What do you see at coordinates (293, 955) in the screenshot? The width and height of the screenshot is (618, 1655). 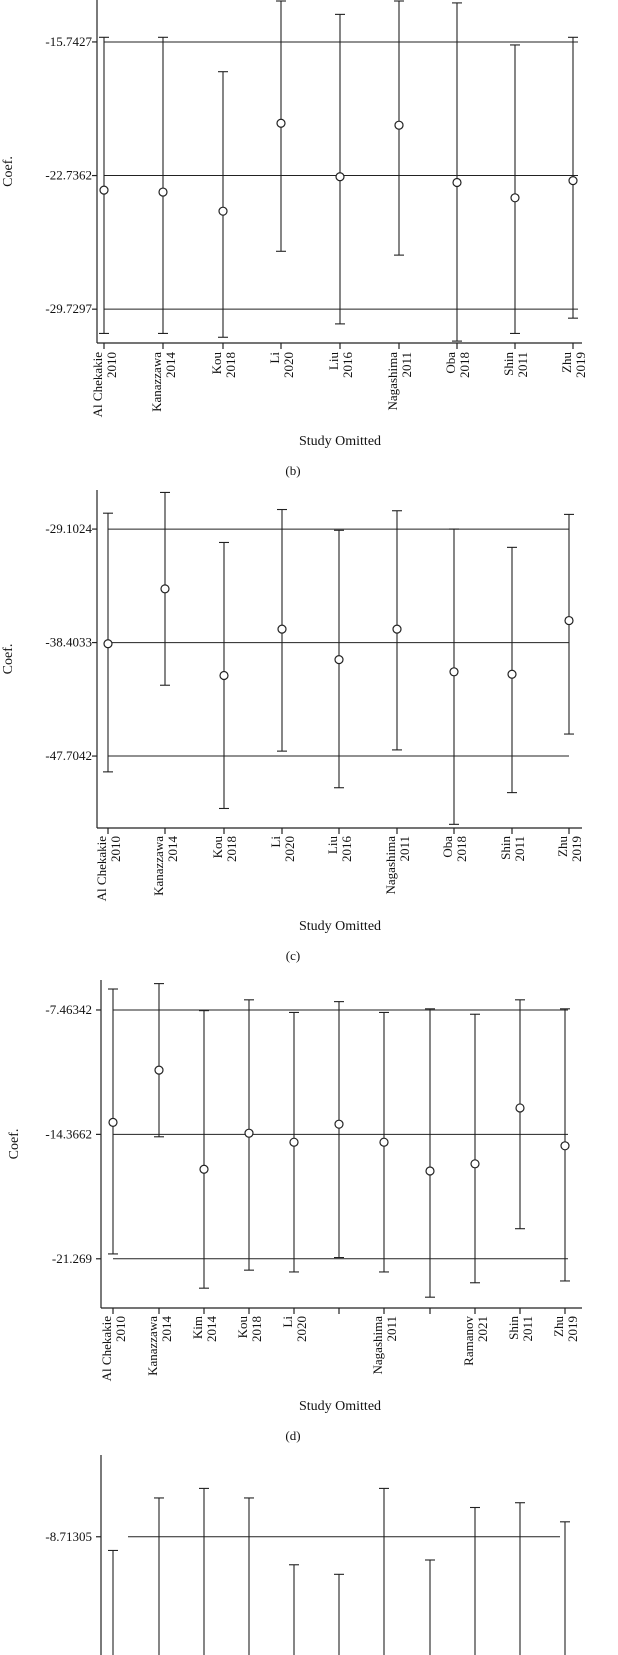 I see `panel-caption: (c)` at bounding box center [293, 955].